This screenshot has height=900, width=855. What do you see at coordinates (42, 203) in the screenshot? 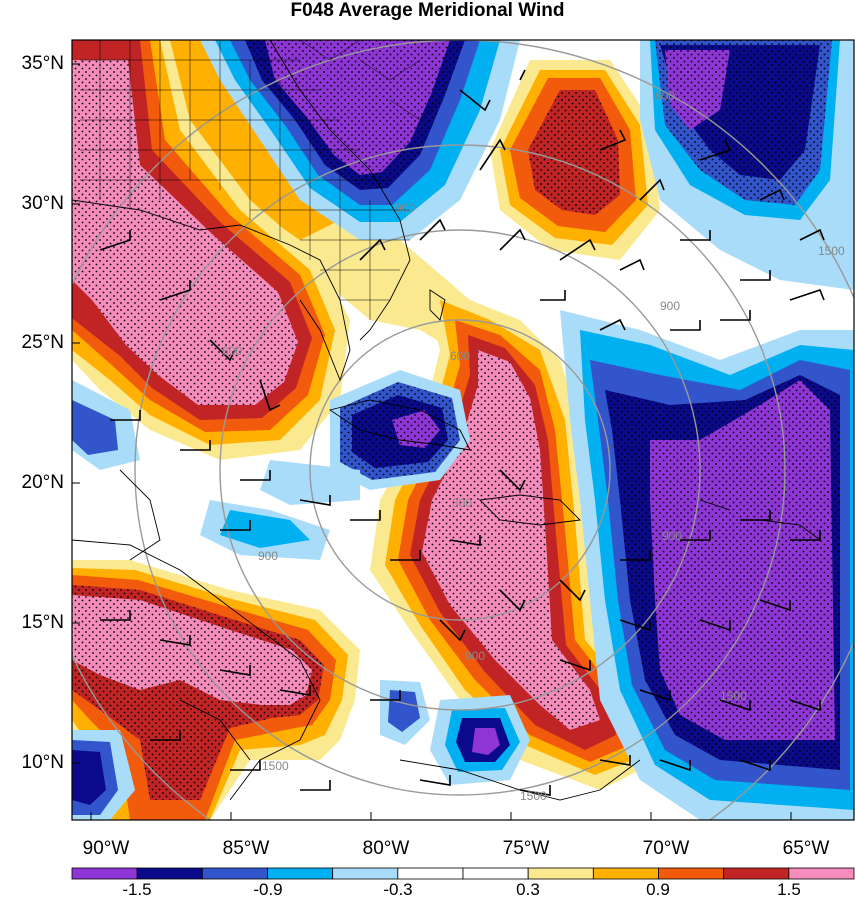
I see `lat-label-30n: 30°N` at bounding box center [42, 203].